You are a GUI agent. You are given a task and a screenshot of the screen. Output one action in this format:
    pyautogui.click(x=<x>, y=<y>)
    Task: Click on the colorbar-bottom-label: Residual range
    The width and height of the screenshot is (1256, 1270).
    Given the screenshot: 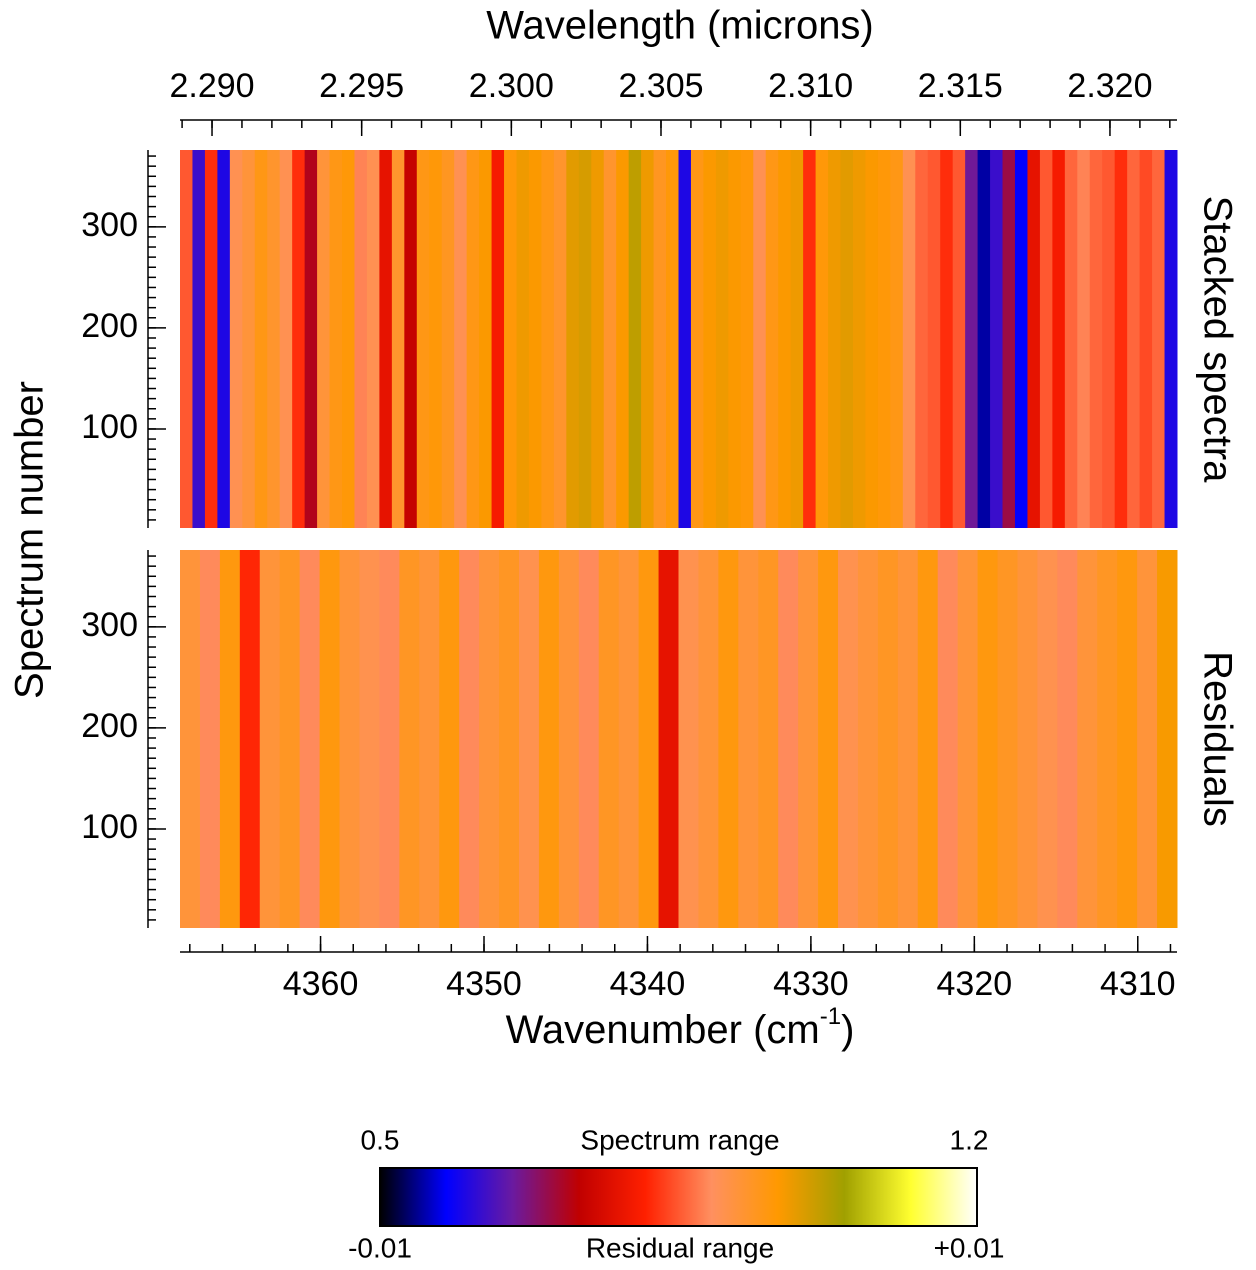 What is the action you would take?
    pyautogui.click(x=680, y=1247)
    